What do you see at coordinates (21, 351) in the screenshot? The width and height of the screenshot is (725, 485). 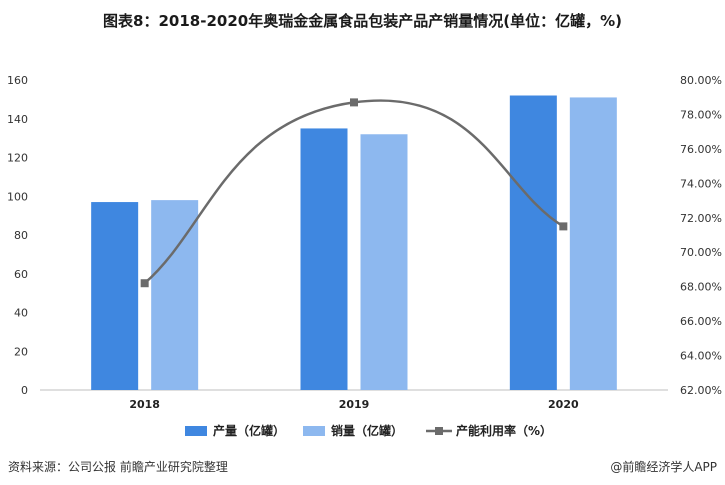 I see `left-tick-label: 20` at bounding box center [21, 351].